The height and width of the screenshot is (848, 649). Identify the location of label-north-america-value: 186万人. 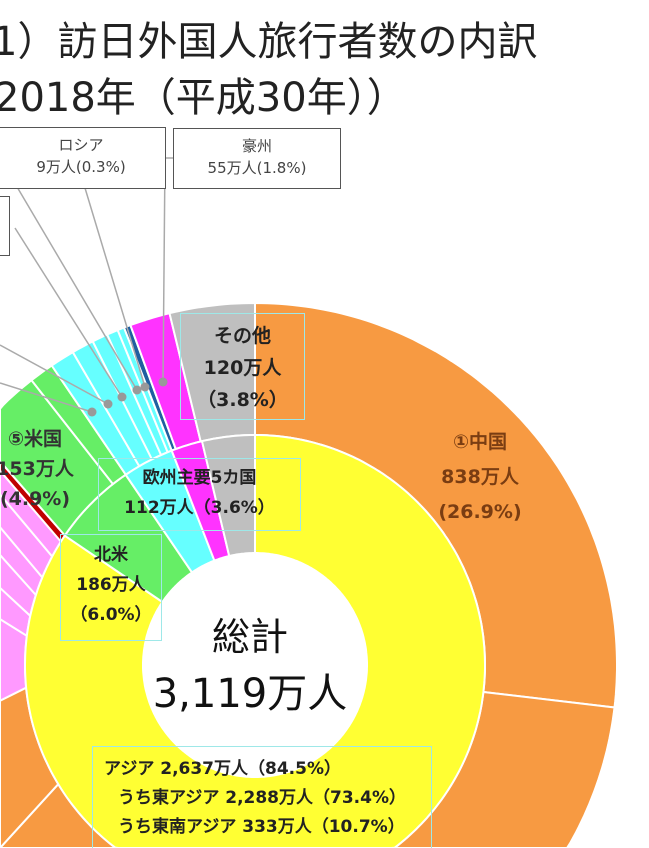
(111, 585).